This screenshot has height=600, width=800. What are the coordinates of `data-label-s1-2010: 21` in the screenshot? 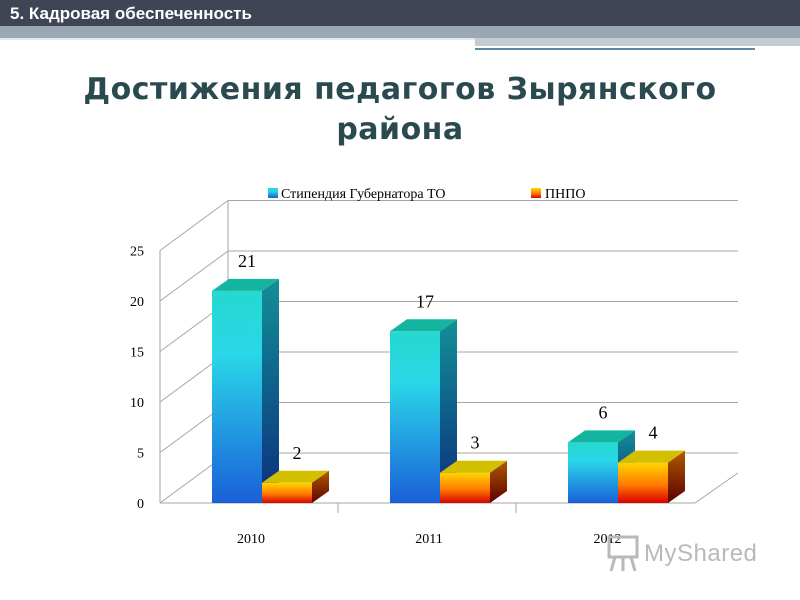 It's located at (247, 261).